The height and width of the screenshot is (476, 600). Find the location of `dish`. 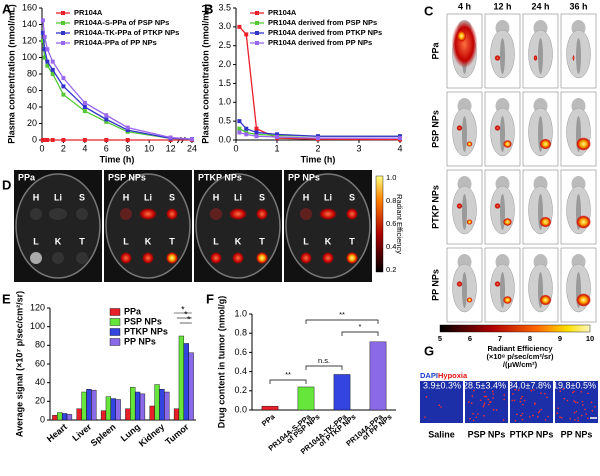

dish is located at coordinates (328, 226).